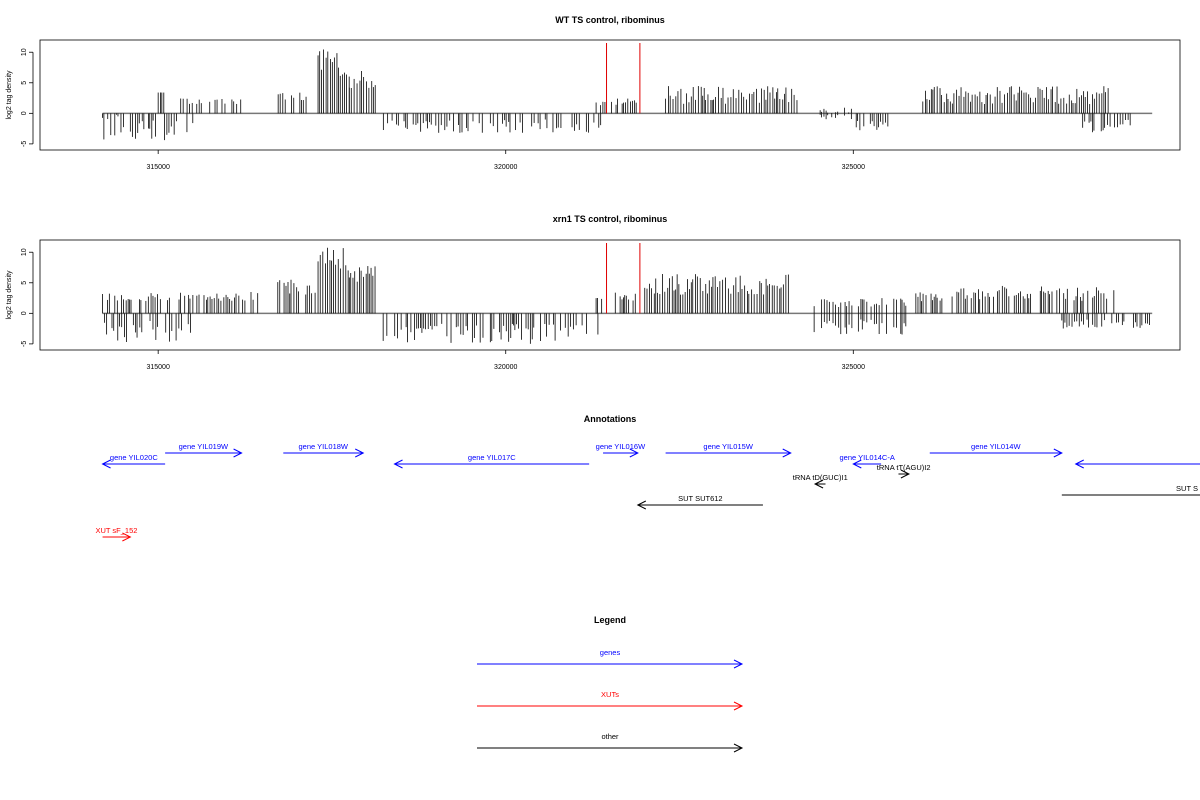 This screenshot has height=800, width=1200. I want to click on panel-title: WT TS control, ribominus, so click(610, 20).